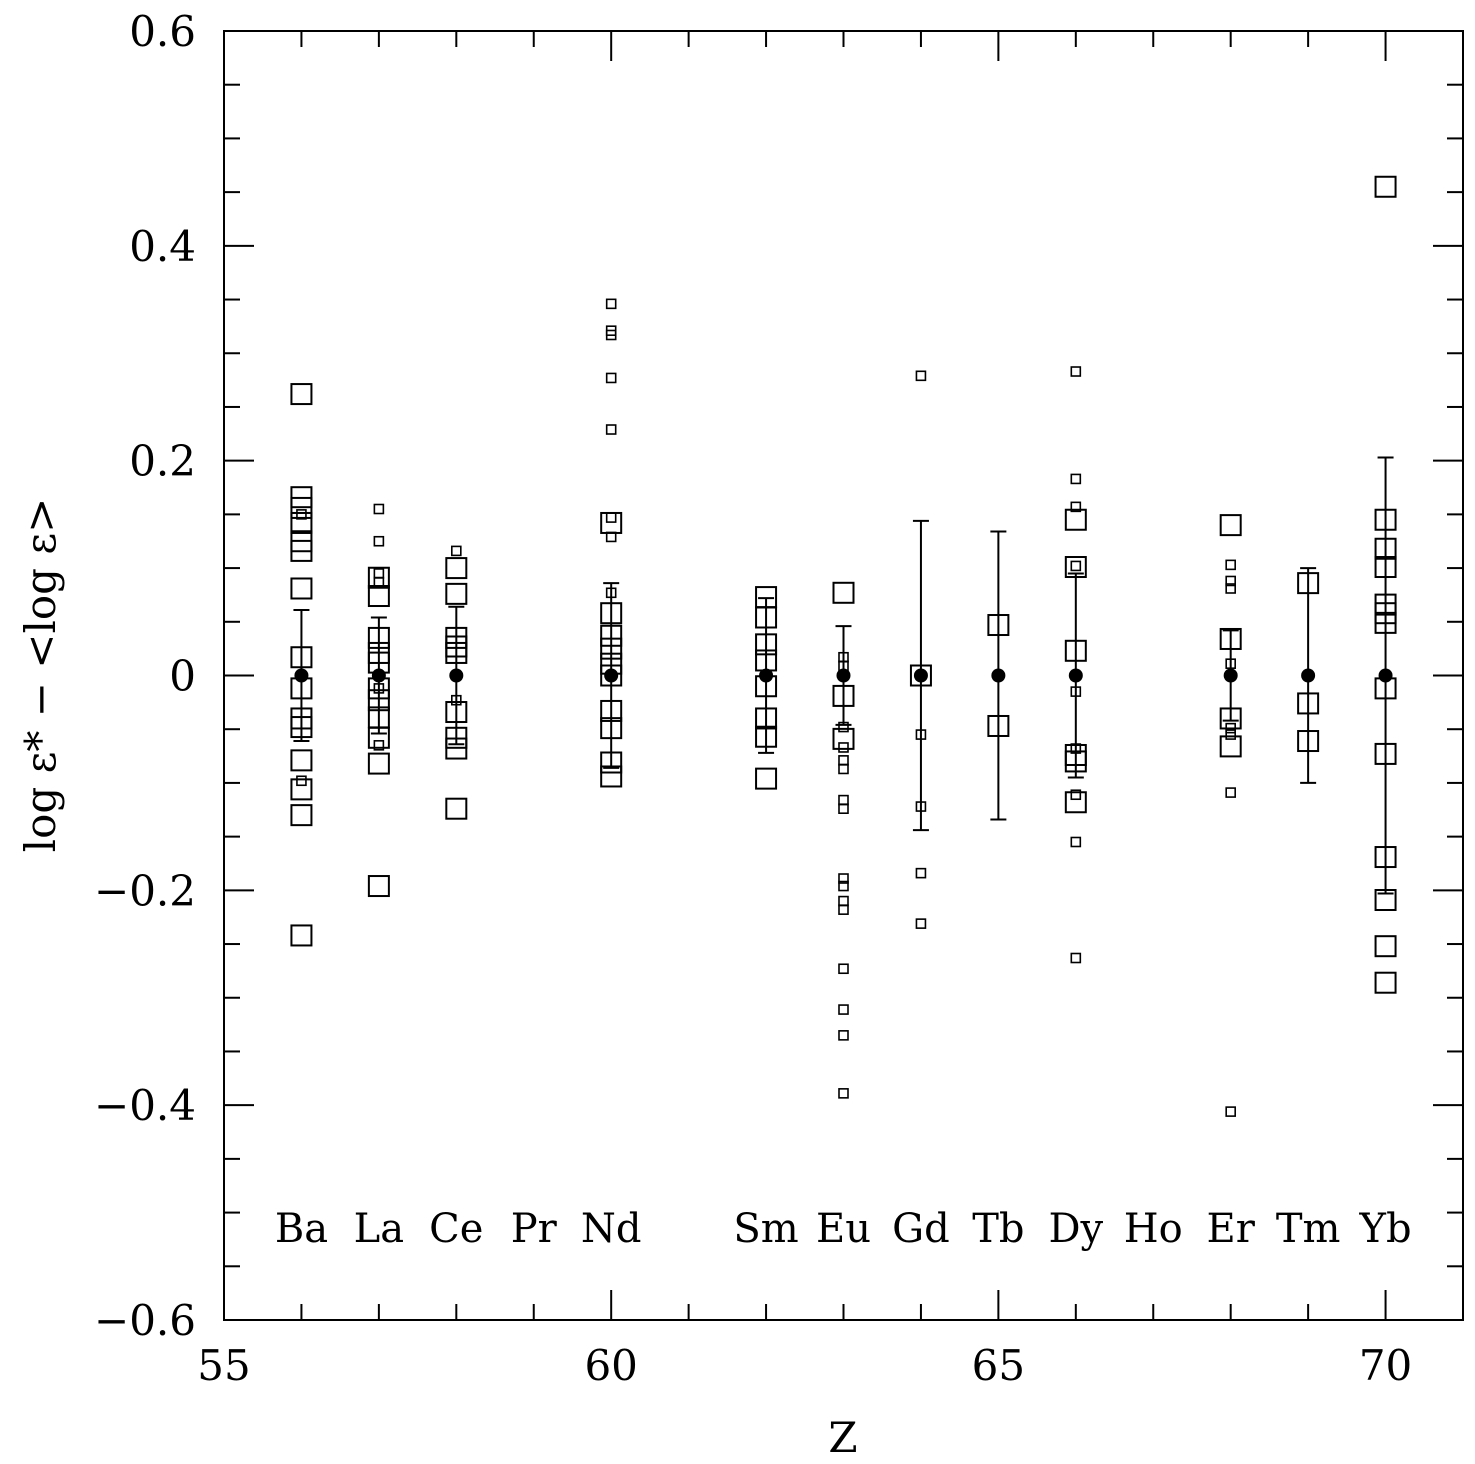 The height and width of the screenshot is (1464, 1475). What do you see at coordinates (223, 1365) in the screenshot?
I see `x-tick-label: 55` at bounding box center [223, 1365].